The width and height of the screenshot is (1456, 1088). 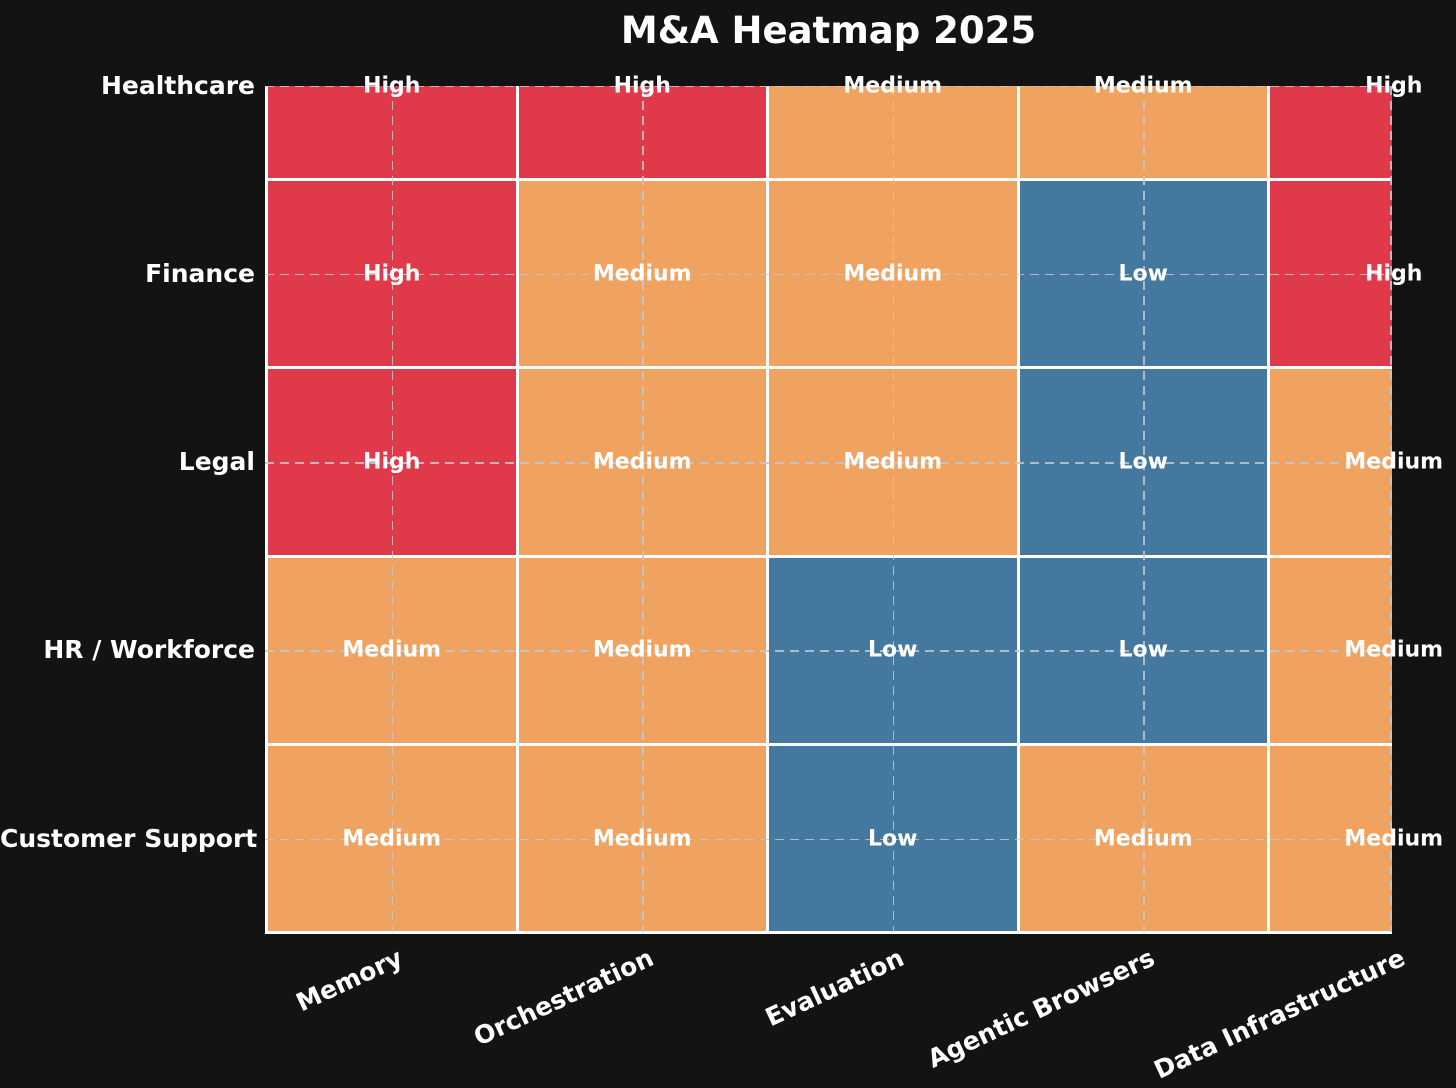 What do you see at coordinates (149, 650) in the screenshot?
I see `row-label-hr-workforce: HR / Workforce` at bounding box center [149, 650].